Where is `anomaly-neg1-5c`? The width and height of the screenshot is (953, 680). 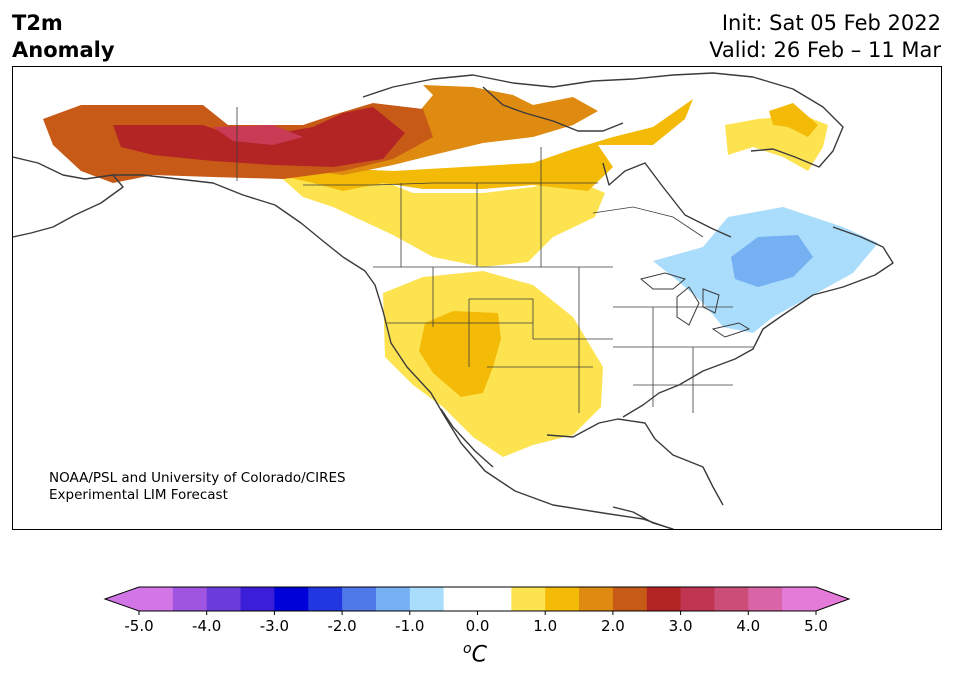
anomaly-neg1-5c is located at coordinates (772, 261).